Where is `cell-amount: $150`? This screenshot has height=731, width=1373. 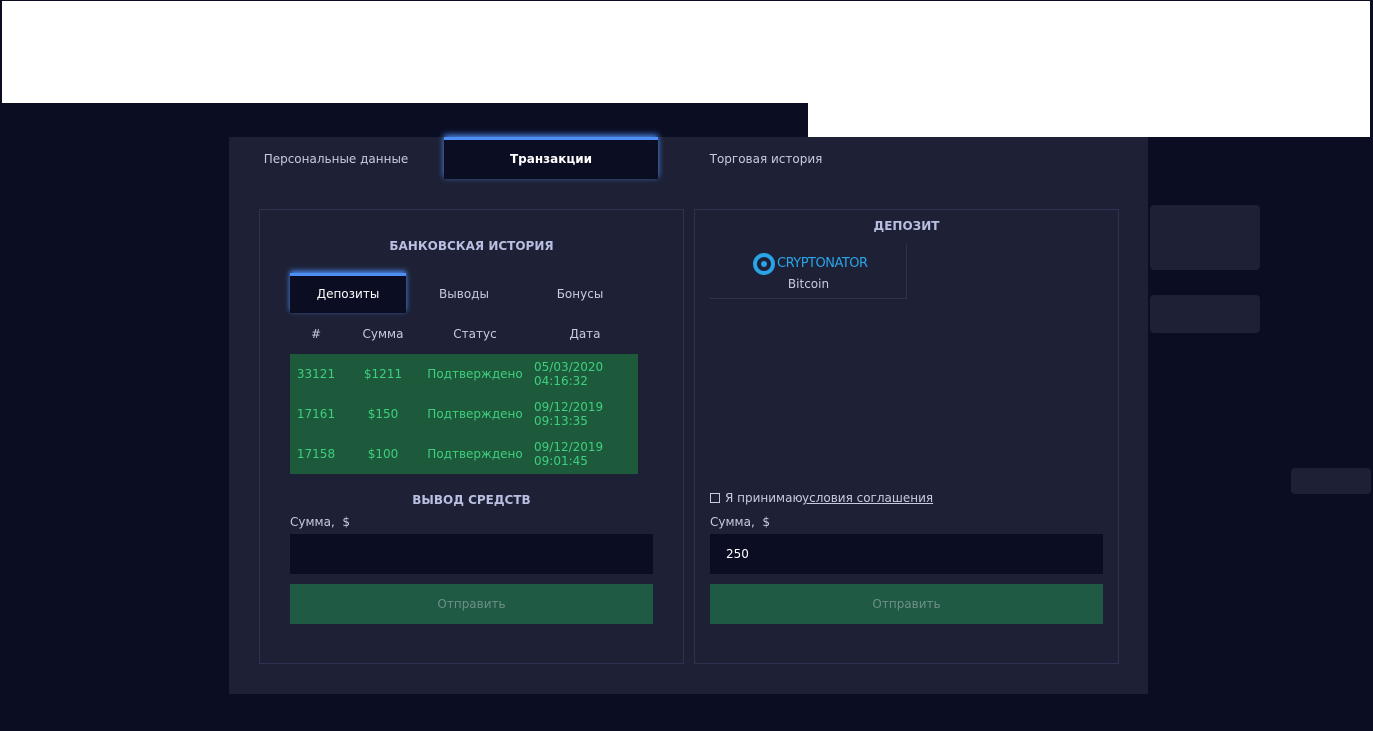 cell-amount: $150 is located at coordinates (383, 414).